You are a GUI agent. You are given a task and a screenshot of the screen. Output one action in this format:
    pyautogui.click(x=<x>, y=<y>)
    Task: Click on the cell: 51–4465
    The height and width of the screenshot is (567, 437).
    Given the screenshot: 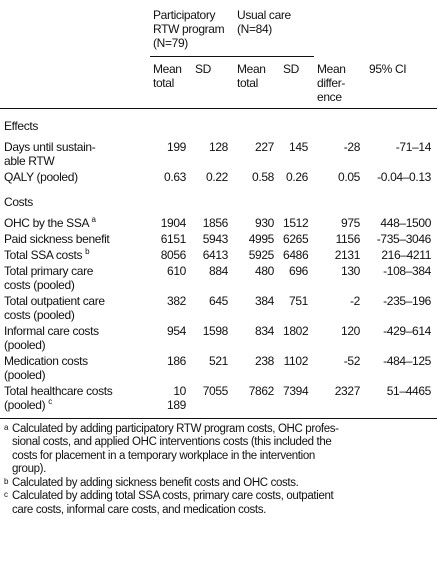 What is the action you would take?
    pyautogui.click(x=401, y=400)
    